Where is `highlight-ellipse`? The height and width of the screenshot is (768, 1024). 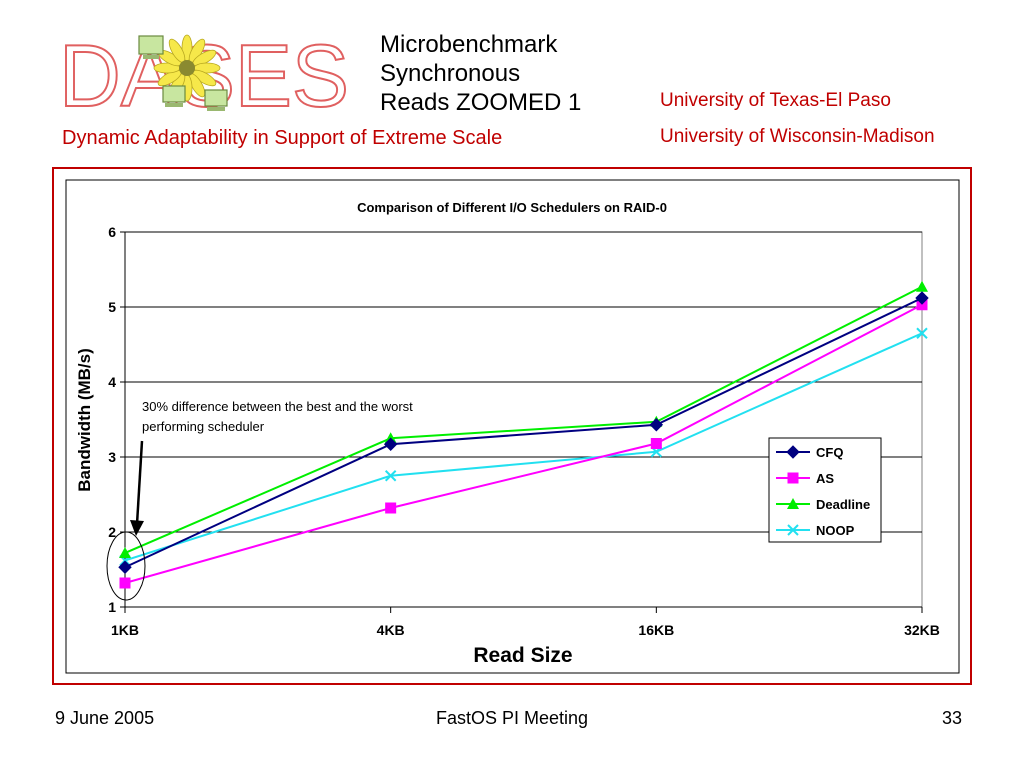 highlight-ellipse is located at coordinates (126, 566).